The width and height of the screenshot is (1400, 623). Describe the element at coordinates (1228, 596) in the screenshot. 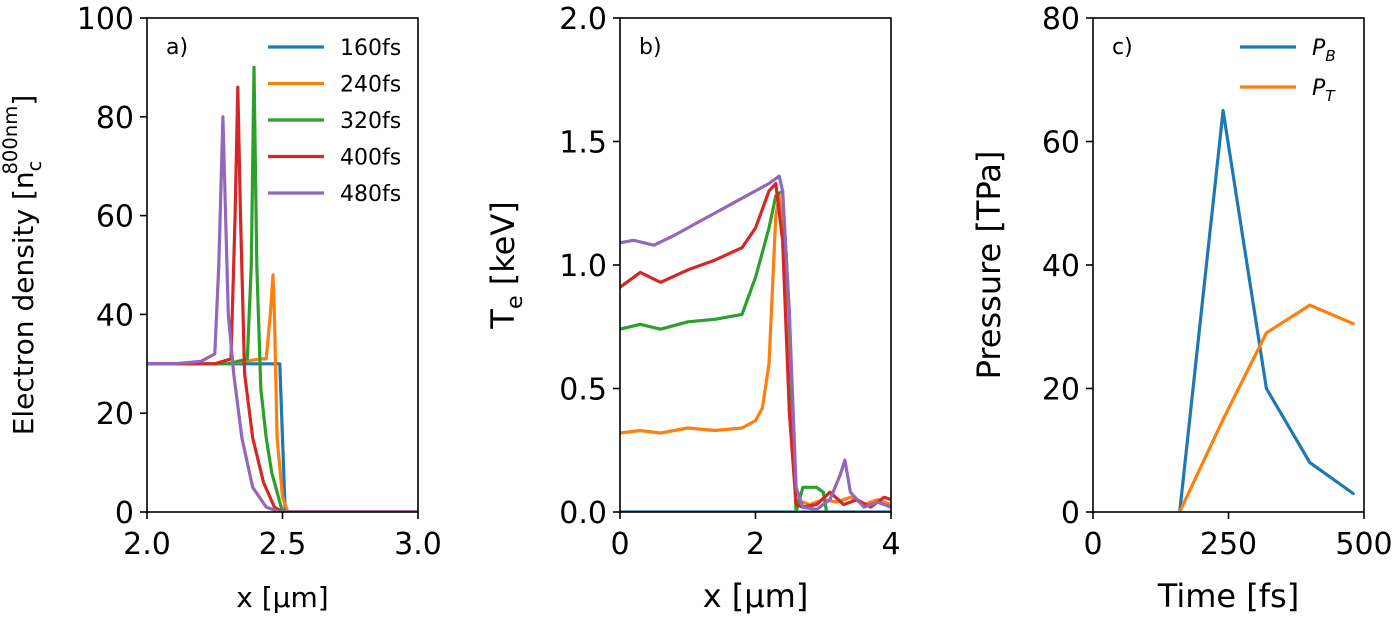

I see `x-axis-label: Time [fs]` at that location.